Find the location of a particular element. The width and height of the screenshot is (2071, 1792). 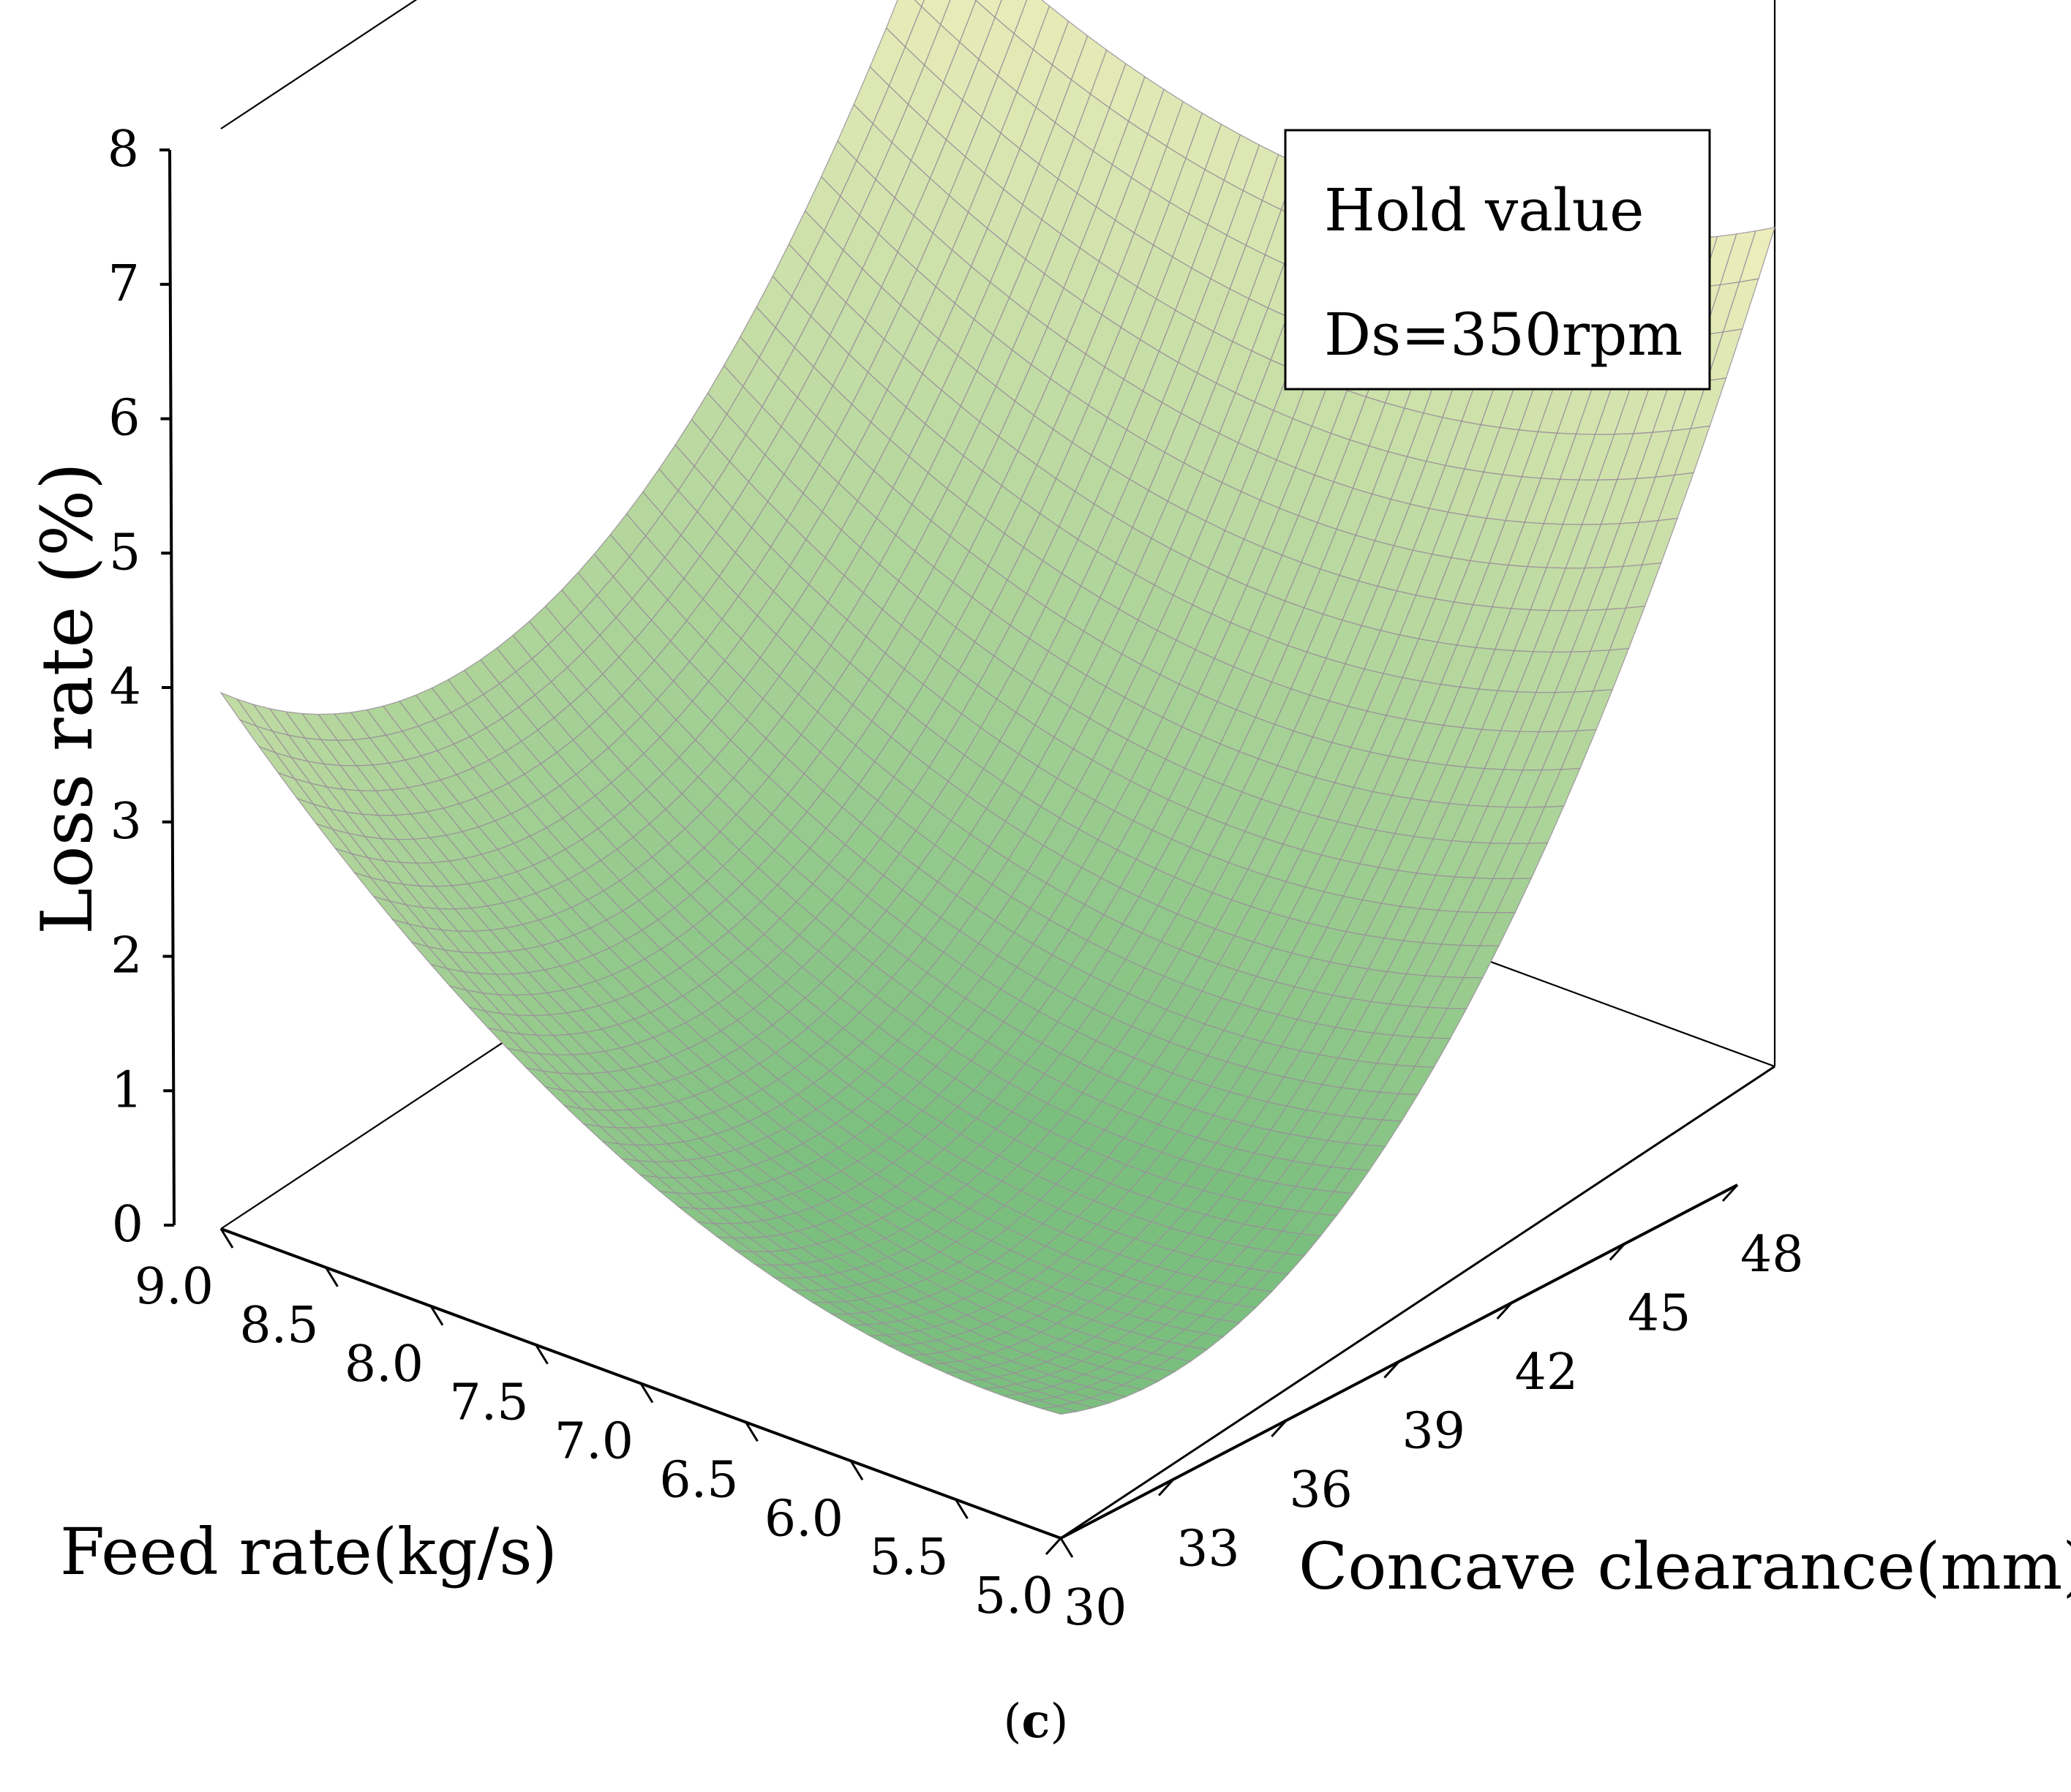

z-tick-label-3: 3 is located at coordinates (125, 822).